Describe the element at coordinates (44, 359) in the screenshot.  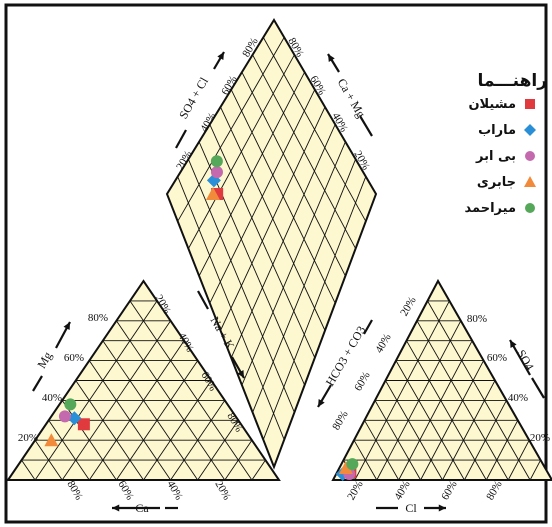
I see `mg-axis-label: Mg` at that location.